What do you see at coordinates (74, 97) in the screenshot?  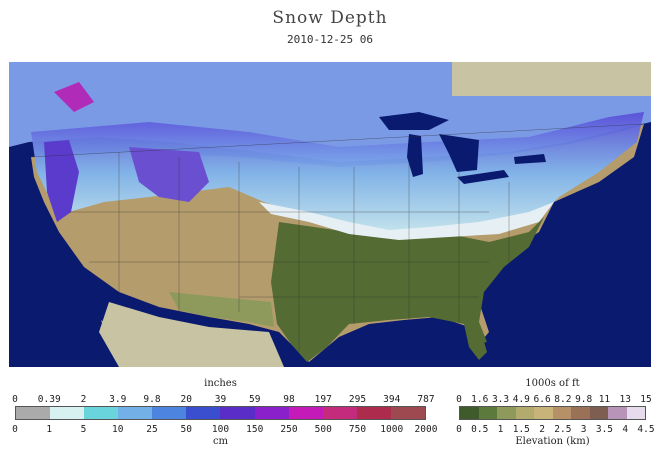 I see `bc-deep-snow` at bounding box center [74, 97].